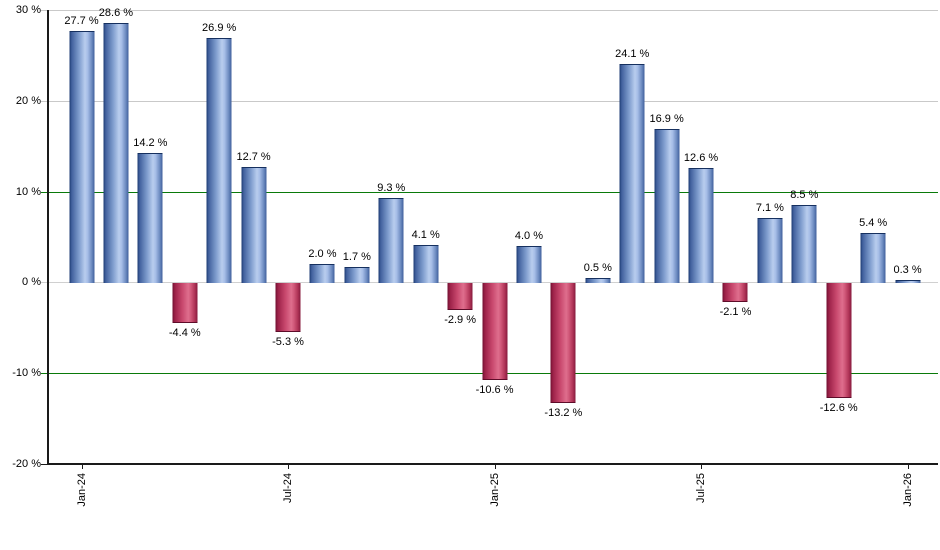 The width and height of the screenshot is (940, 550). I want to click on x-tick-label: Jan-26, so click(907, 490).